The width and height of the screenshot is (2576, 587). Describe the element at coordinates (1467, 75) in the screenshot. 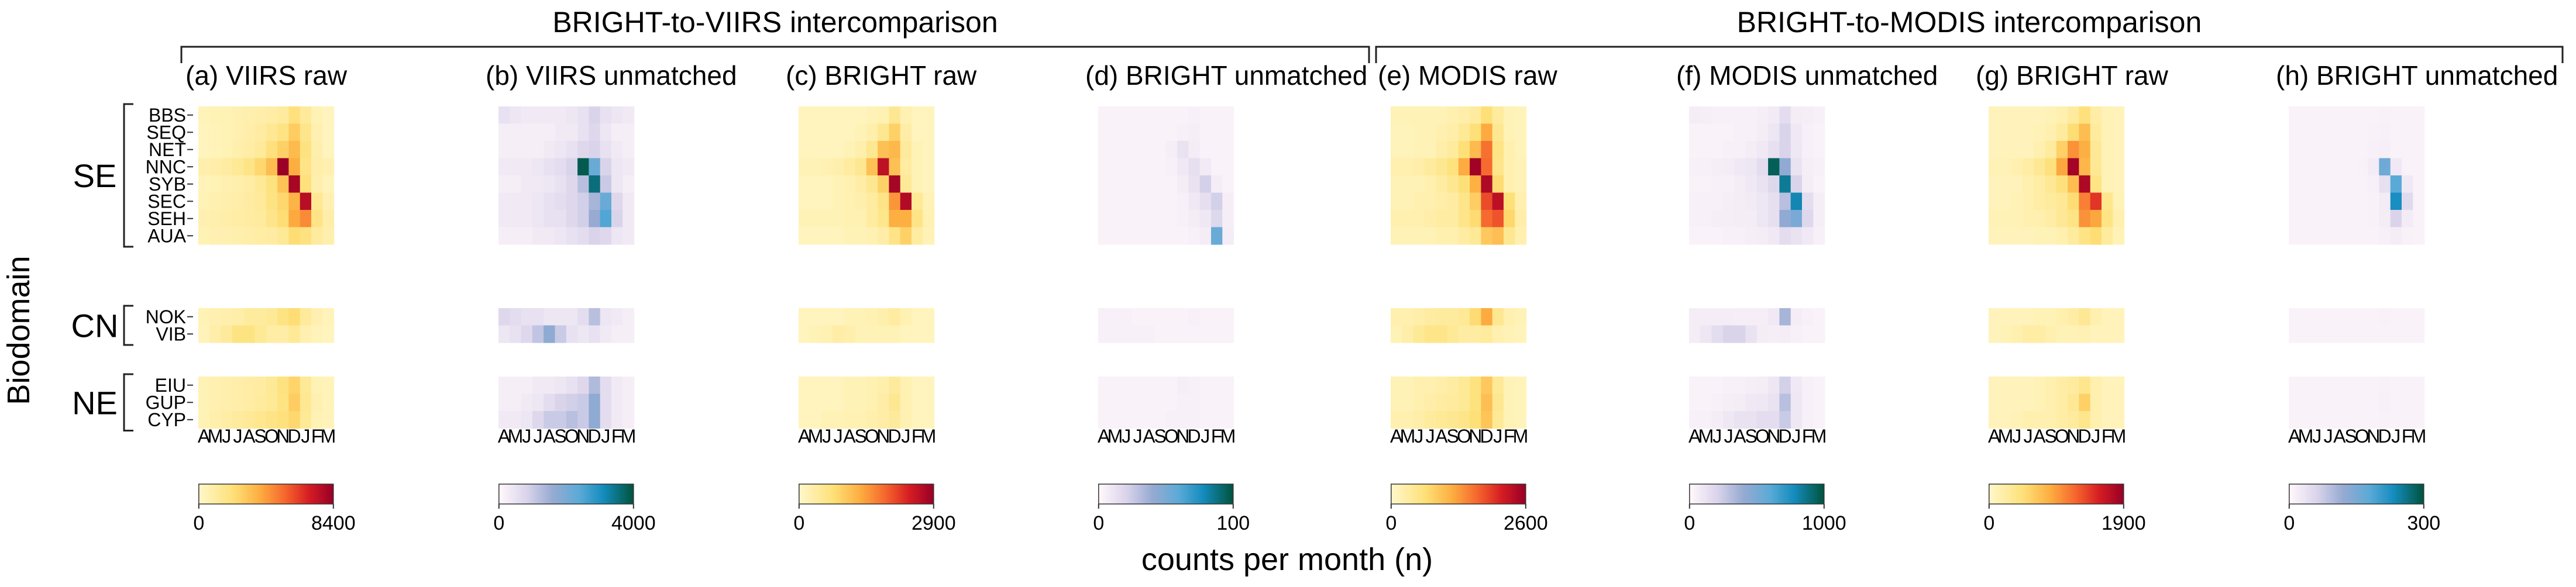

I see `panel-title: (e) MODIS raw` at that location.